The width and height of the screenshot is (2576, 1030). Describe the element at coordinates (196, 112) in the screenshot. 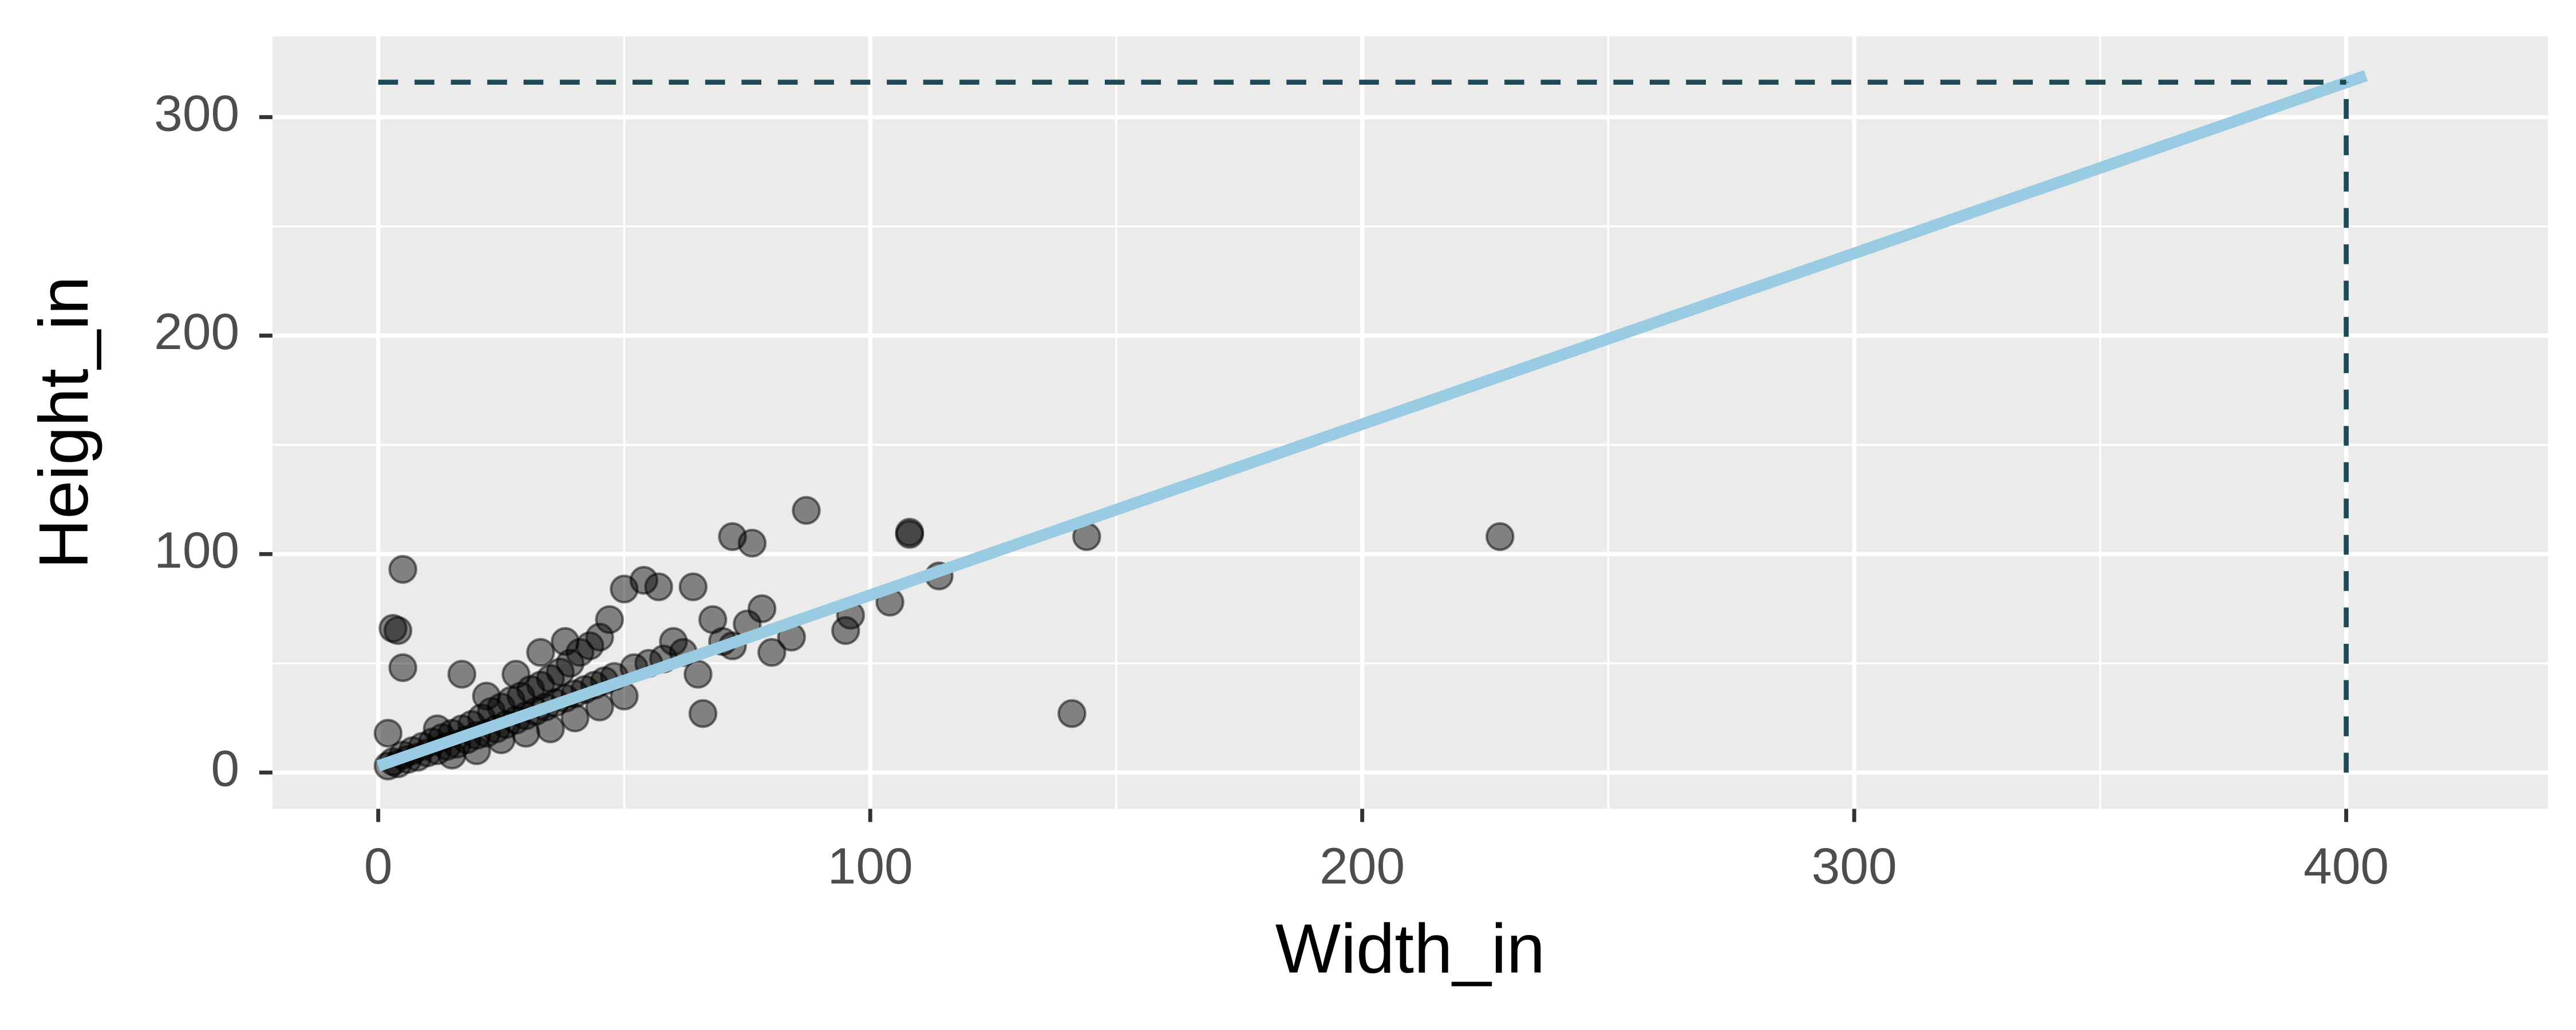

I see `y-tick-label: 300` at that location.